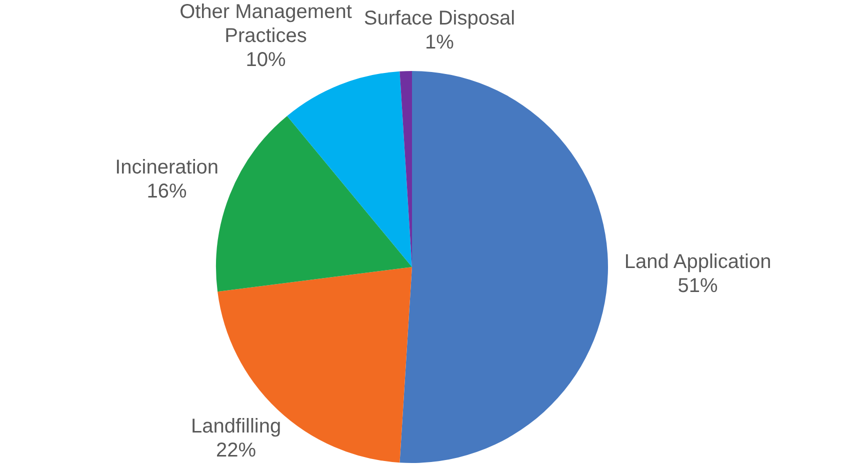  What do you see at coordinates (266, 59) in the screenshot?
I see `data-label: 10%` at bounding box center [266, 59].